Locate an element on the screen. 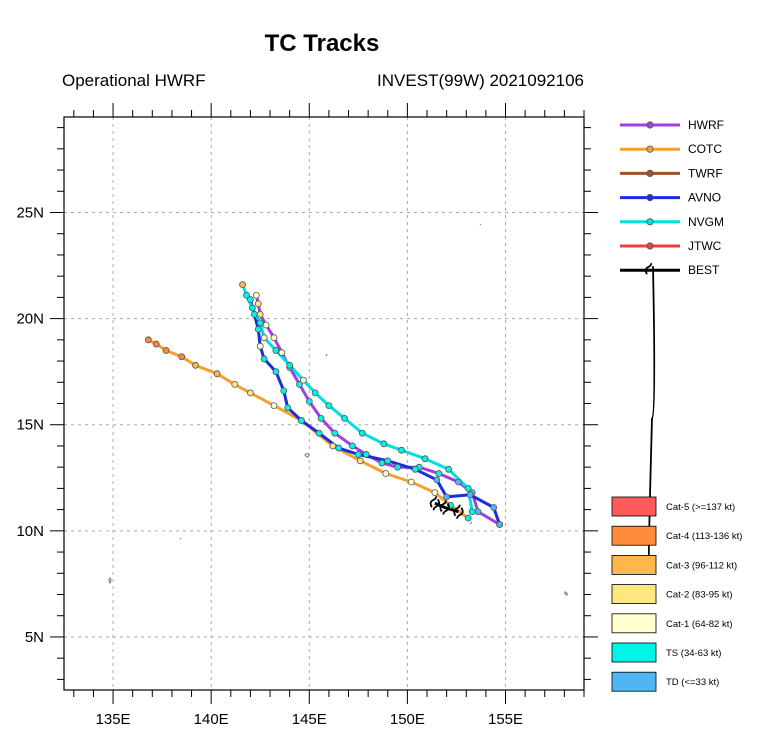  legend-label-hwrf: HWRF is located at coordinates (706, 125).